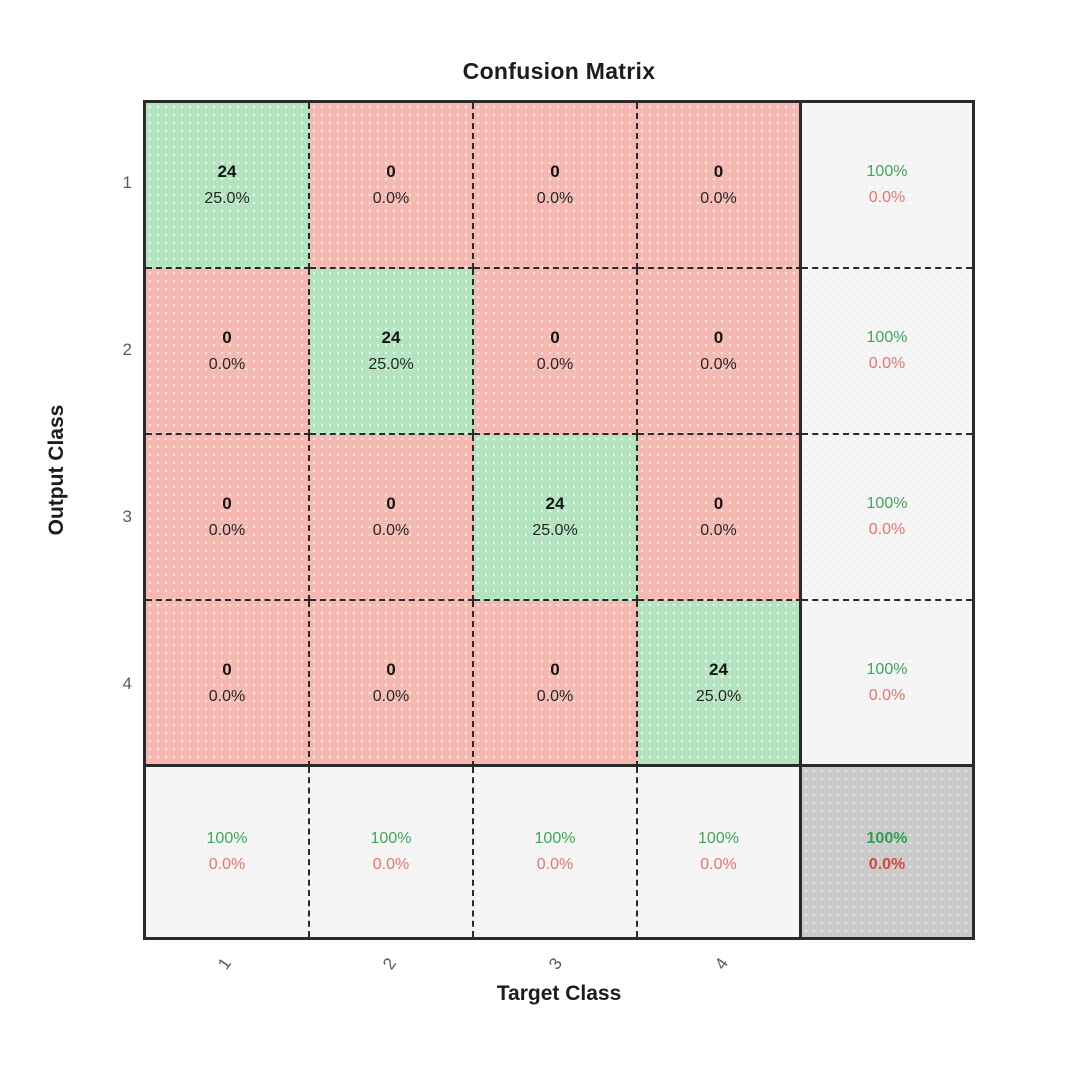  What do you see at coordinates (56, 470) in the screenshot?
I see `y-axis-label: Output Class` at bounding box center [56, 470].